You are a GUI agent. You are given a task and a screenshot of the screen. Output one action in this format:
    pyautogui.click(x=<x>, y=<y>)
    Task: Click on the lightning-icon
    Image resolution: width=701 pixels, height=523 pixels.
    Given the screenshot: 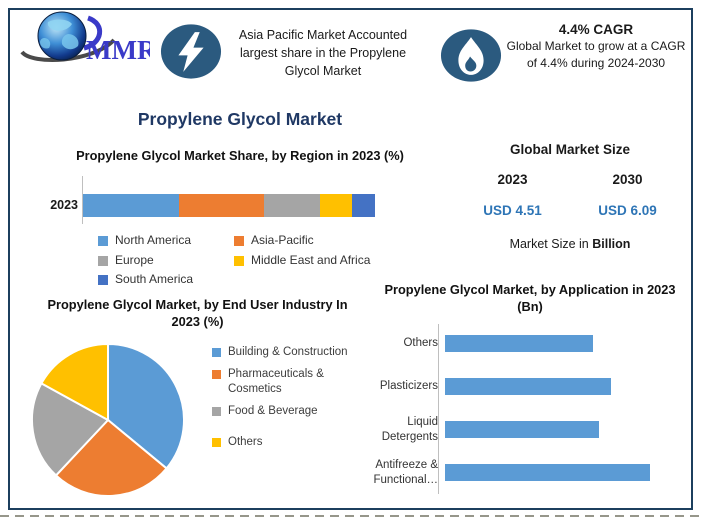 What is the action you would take?
    pyautogui.click(x=191, y=51)
    